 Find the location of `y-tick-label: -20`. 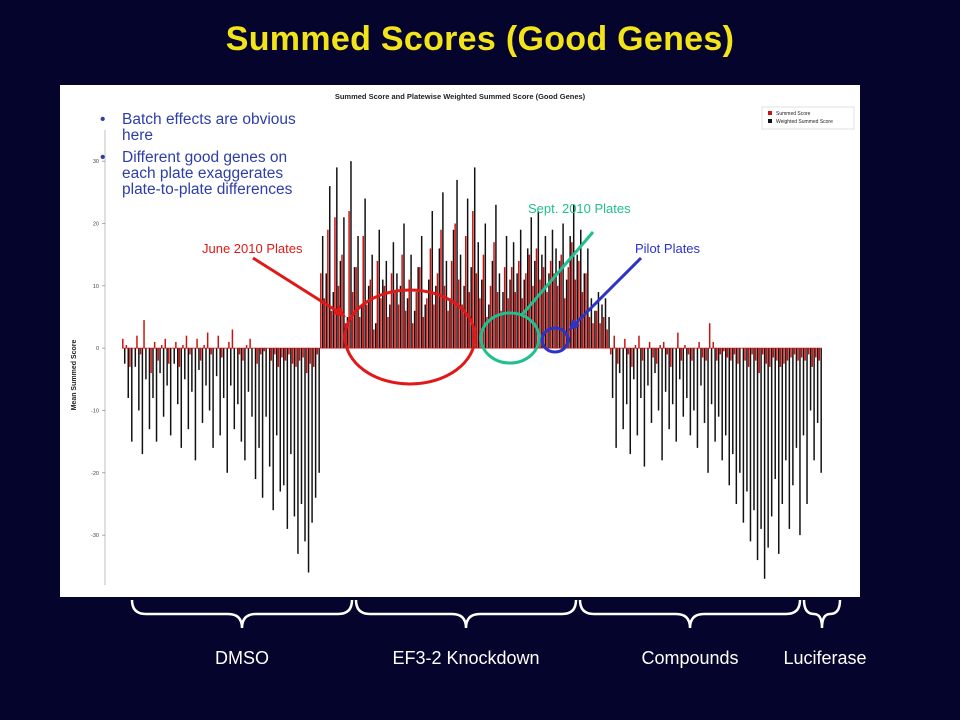

y-tick-label: -20 is located at coordinates (95, 474).